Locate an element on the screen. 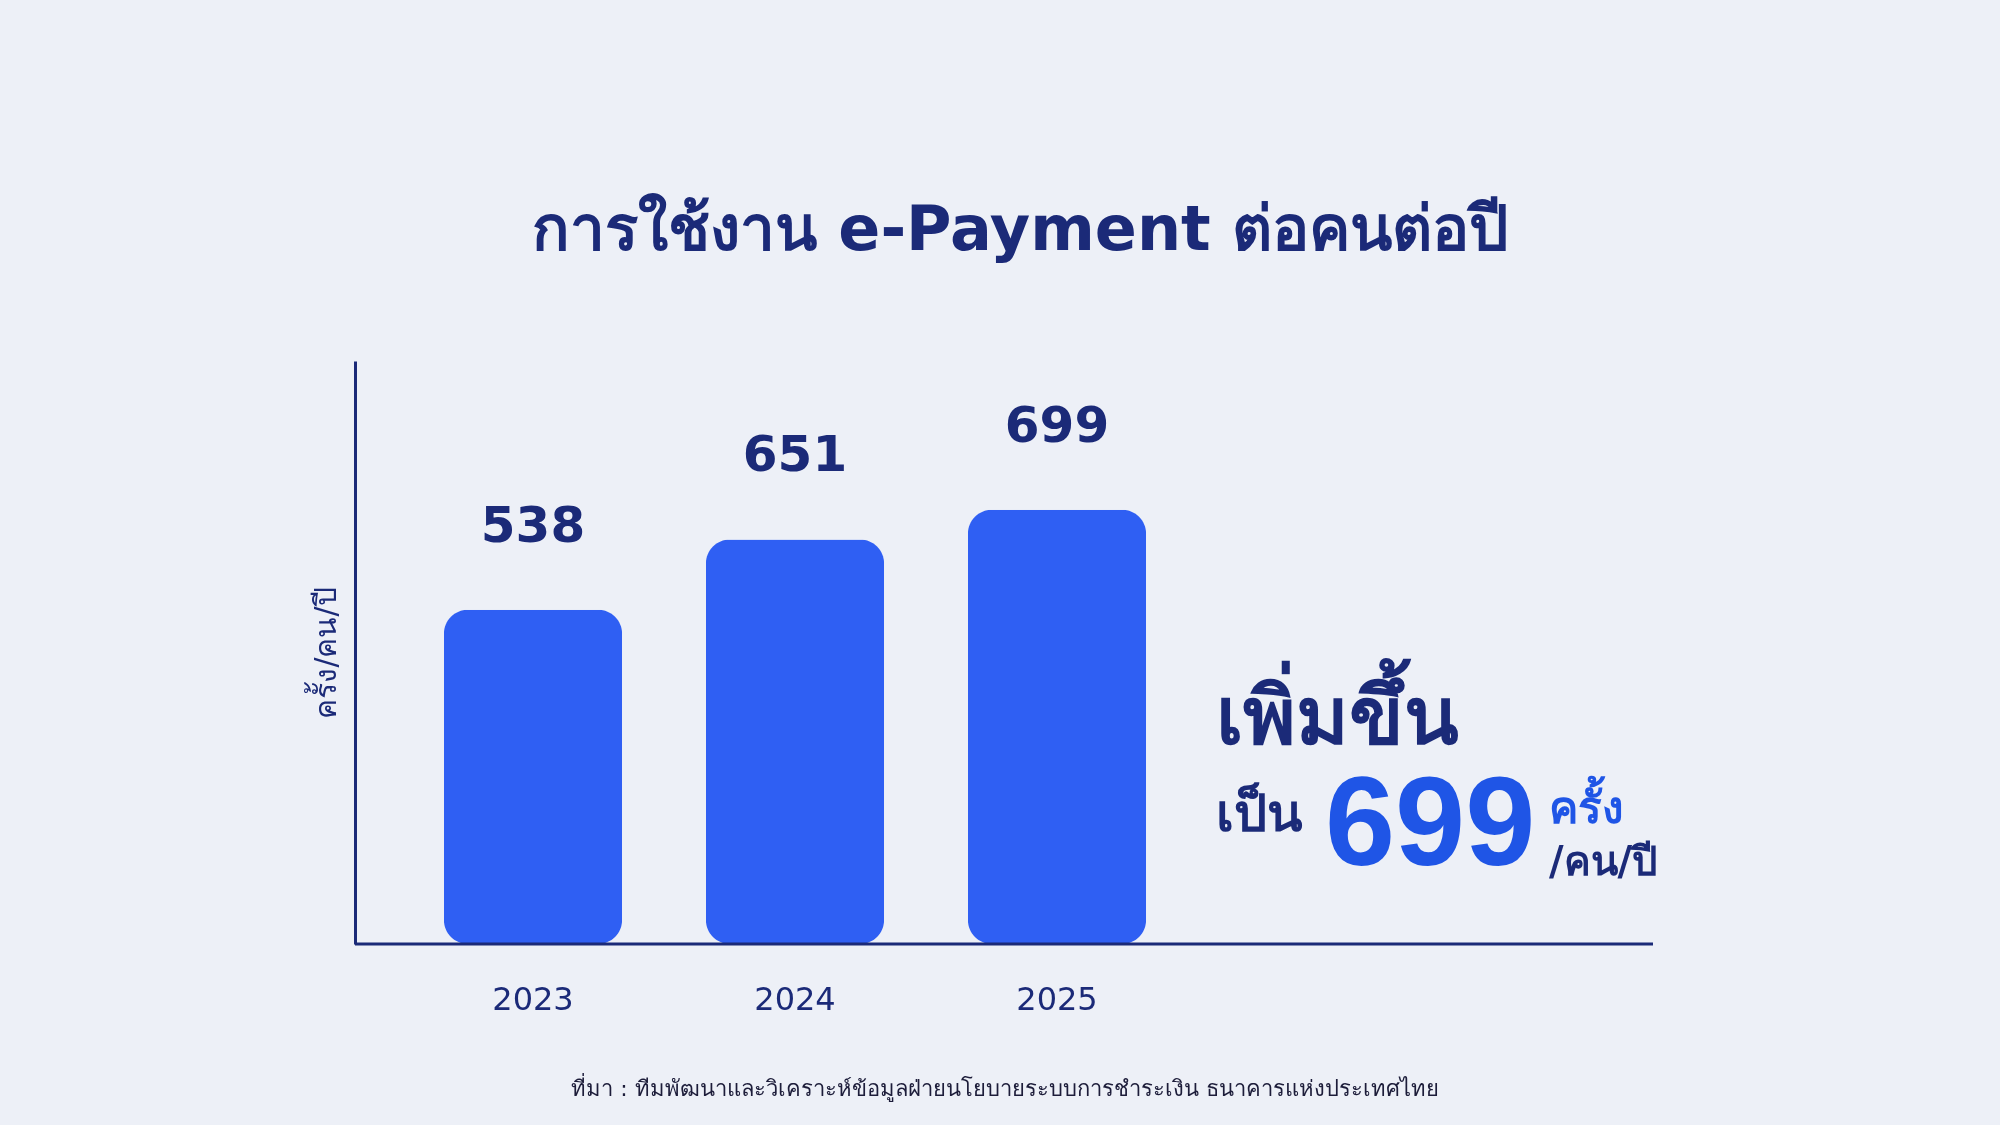 Image resolution: width=2000 pixels, height=1125 pixels. x-tick-label: 2025 is located at coordinates (1057, 998).